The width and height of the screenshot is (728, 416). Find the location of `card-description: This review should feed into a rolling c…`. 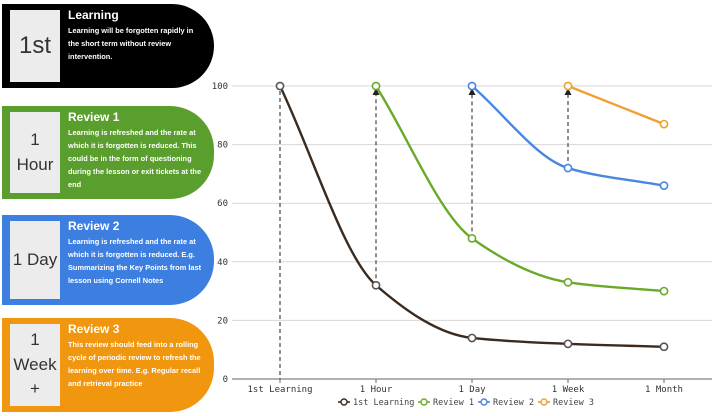

card-description: This review should feed into a rolling c… is located at coordinates (134, 364).